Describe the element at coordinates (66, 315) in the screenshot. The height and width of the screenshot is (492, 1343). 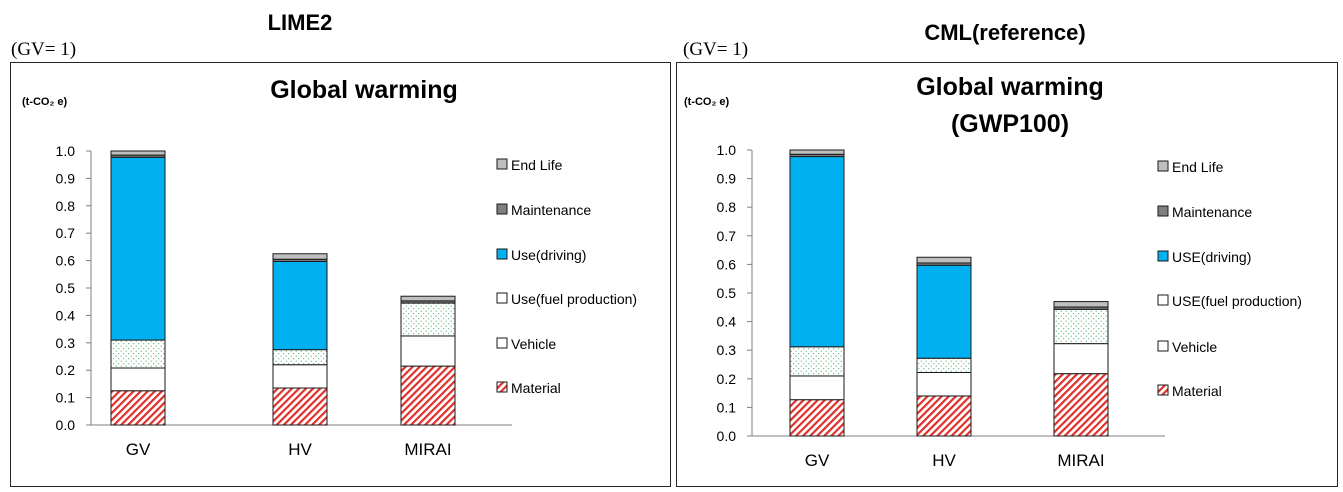
I see `left-y-tick-label: 0.4` at that location.